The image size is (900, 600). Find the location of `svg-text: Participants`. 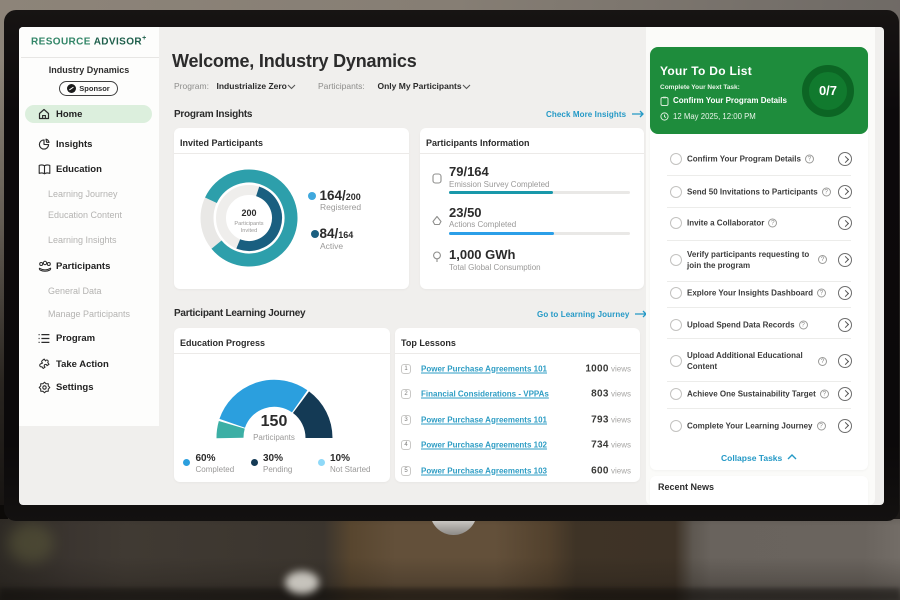

svg-text: Participants is located at coordinates (248, 224).